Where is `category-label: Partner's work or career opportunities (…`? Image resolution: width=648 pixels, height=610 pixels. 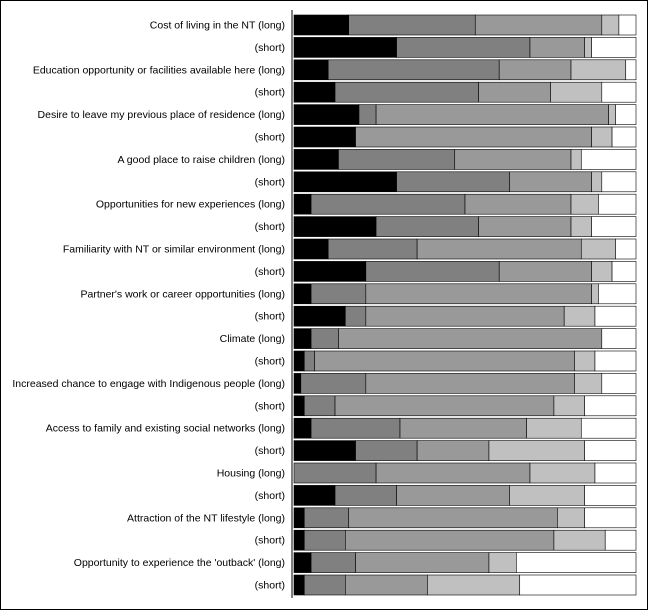
category-label: Partner's work or career opportunities (… is located at coordinates (182, 294).